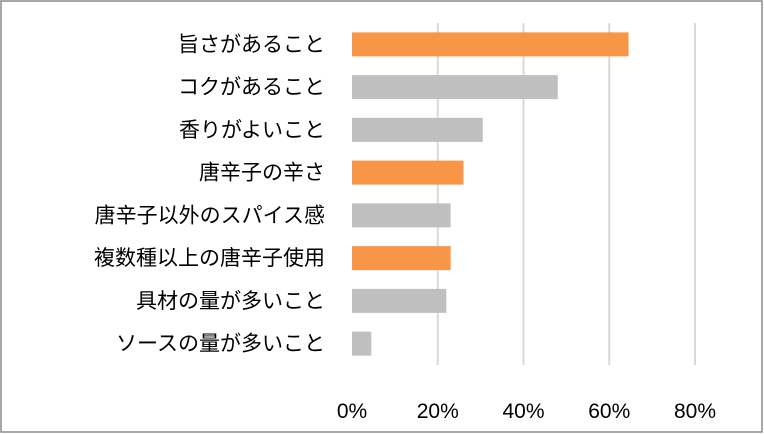 The height and width of the screenshot is (434, 764). Describe the element at coordinates (438, 411) in the screenshot. I see `x-tick-label: 20%` at that location.